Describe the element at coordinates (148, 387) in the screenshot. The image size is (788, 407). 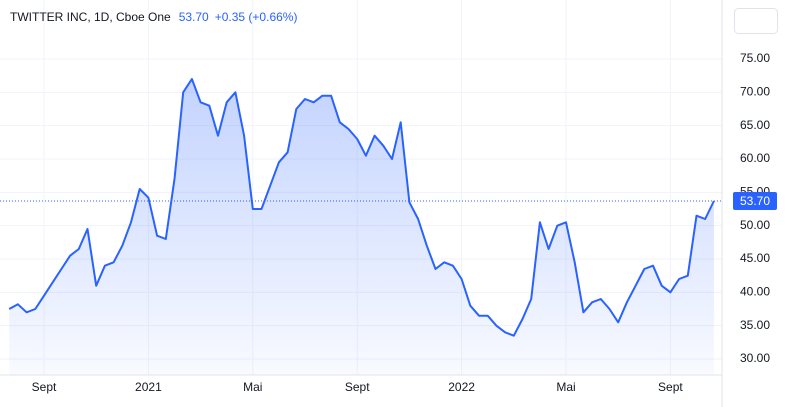
I see `x-tick-label: 2021` at that location.